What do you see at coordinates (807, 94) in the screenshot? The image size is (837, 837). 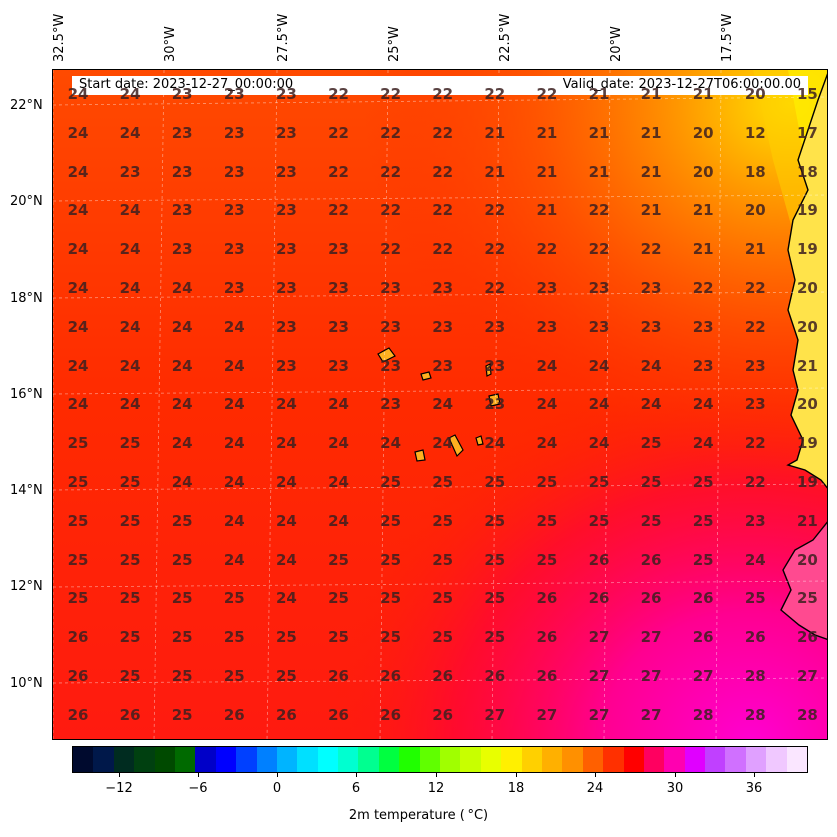 I see `grid-value: 15` at bounding box center [807, 94].